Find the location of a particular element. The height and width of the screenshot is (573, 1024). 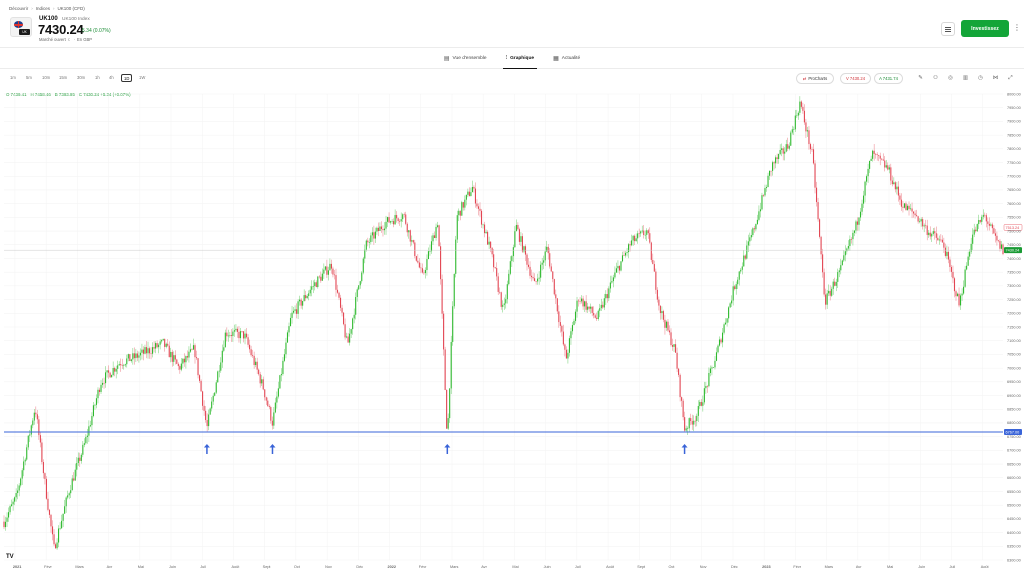

price-tick-label: 6700.00 is located at coordinates (1014, 451).